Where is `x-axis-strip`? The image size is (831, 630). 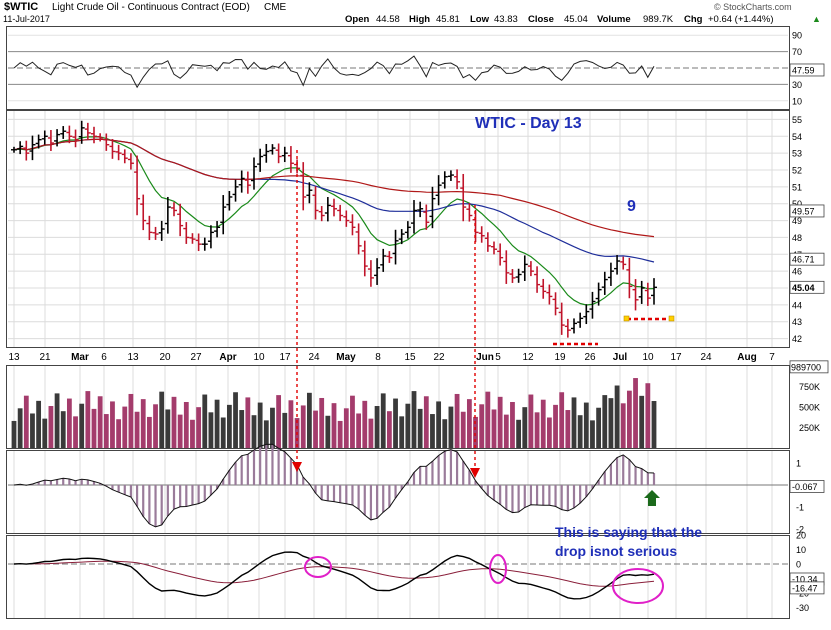 x-axis-strip is located at coordinates (398, 356).